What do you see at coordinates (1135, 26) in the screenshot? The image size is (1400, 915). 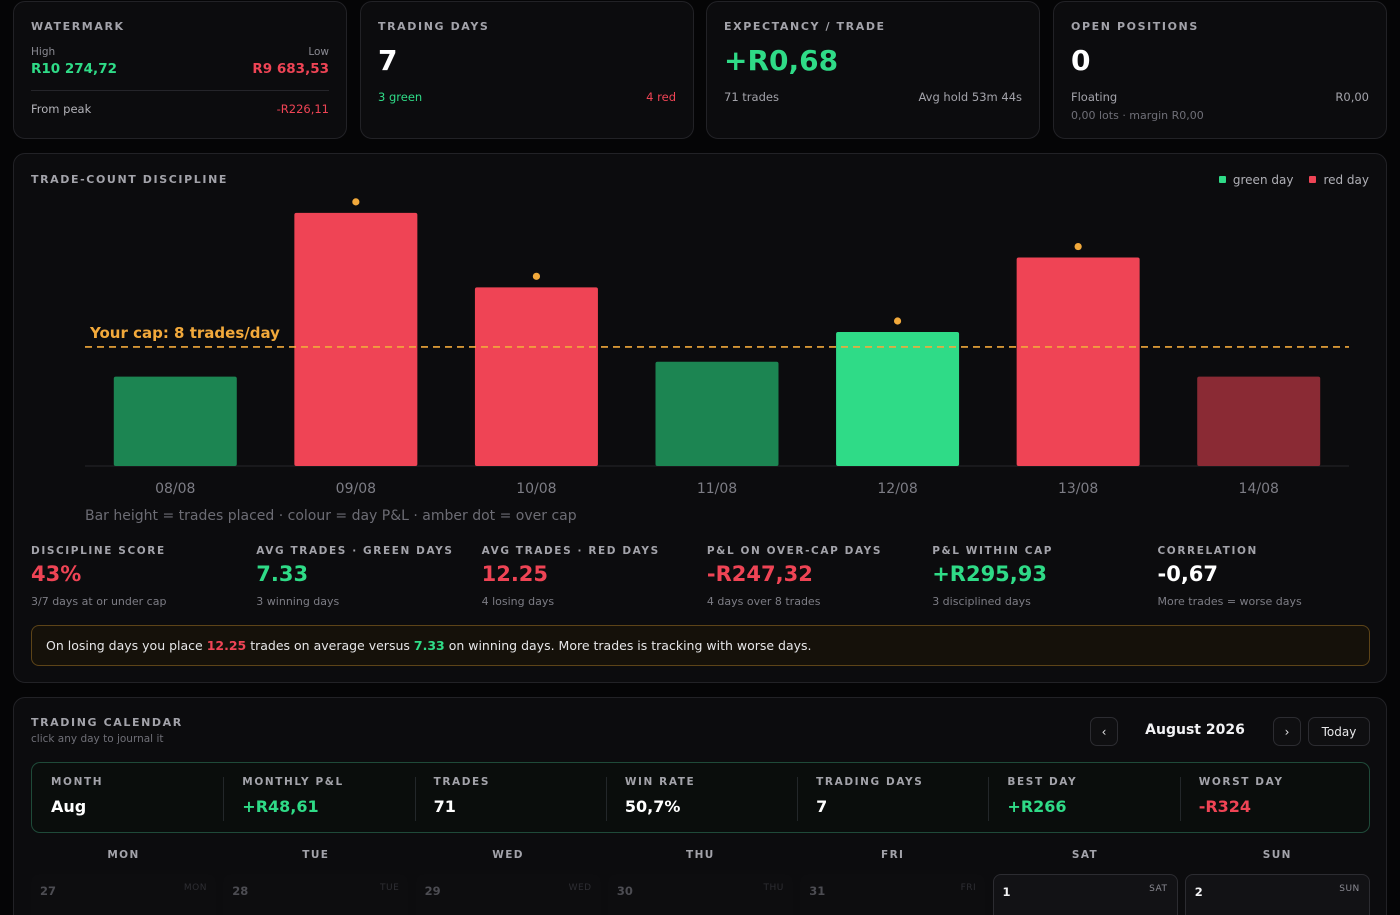 I see `open-positions-label: OPEN POSITIONS` at bounding box center [1135, 26].